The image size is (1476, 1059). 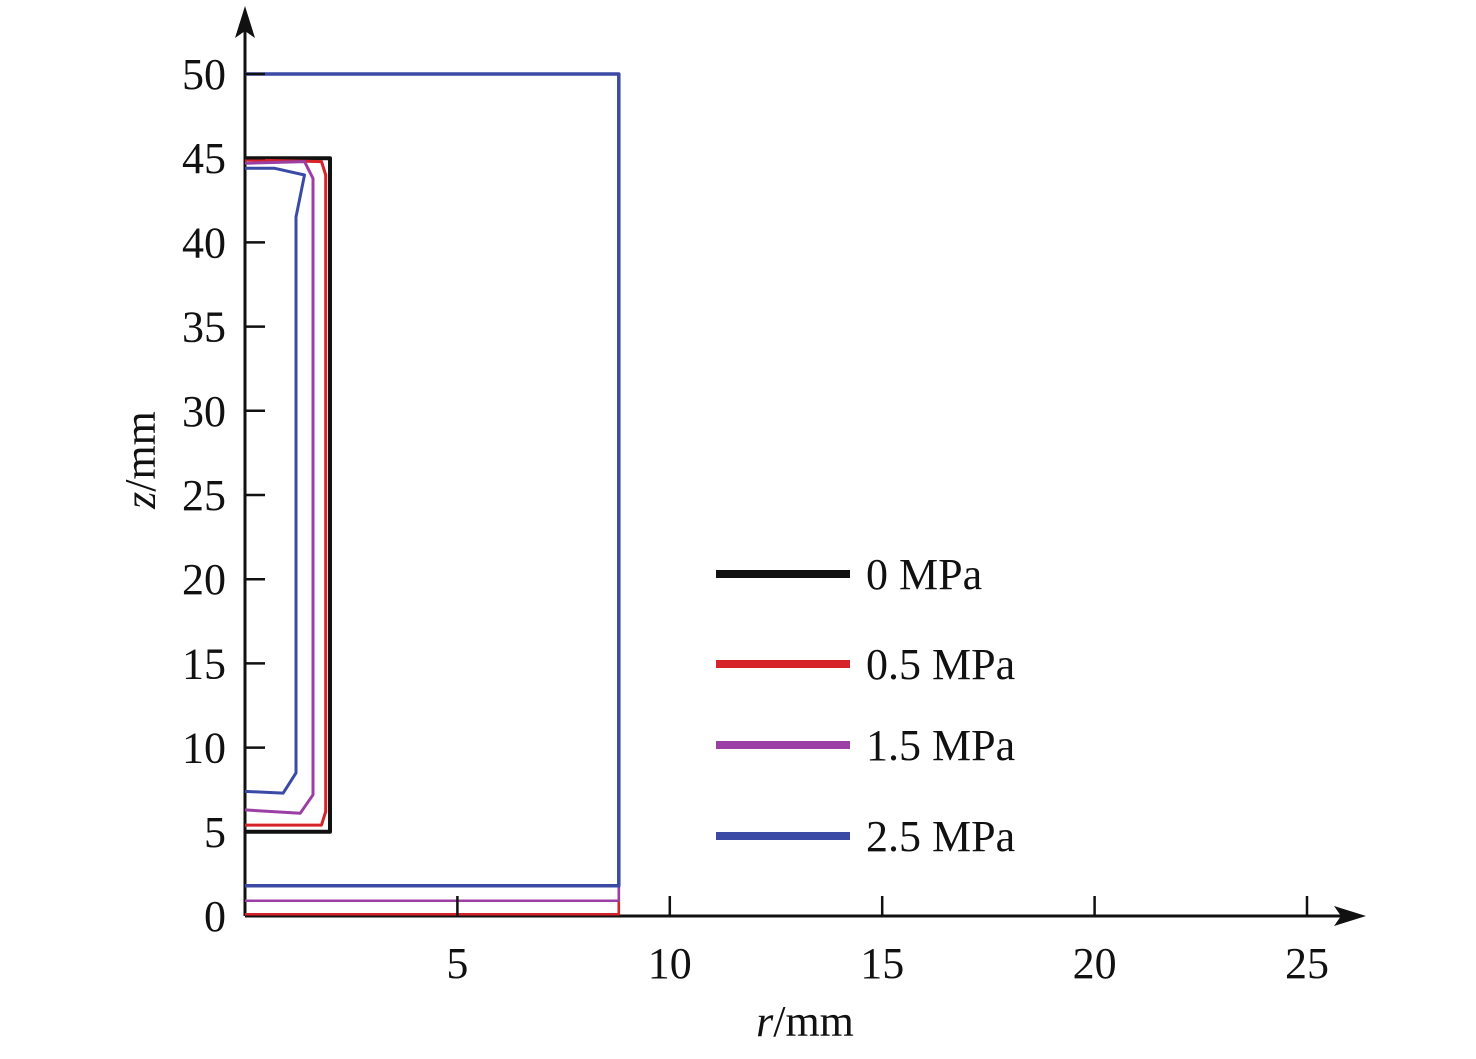 What do you see at coordinates (1095, 963) in the screenshot?
I see `x-tick-label: 20` at bounding box center [1095, 963].